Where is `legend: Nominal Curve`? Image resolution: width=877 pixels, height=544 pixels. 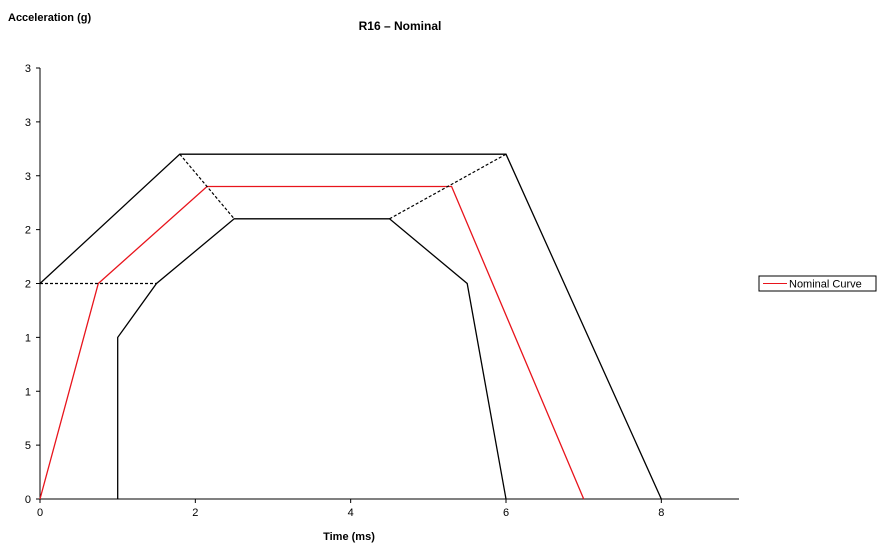
legend: Nominal Curve is located at coordinates (817, 283).